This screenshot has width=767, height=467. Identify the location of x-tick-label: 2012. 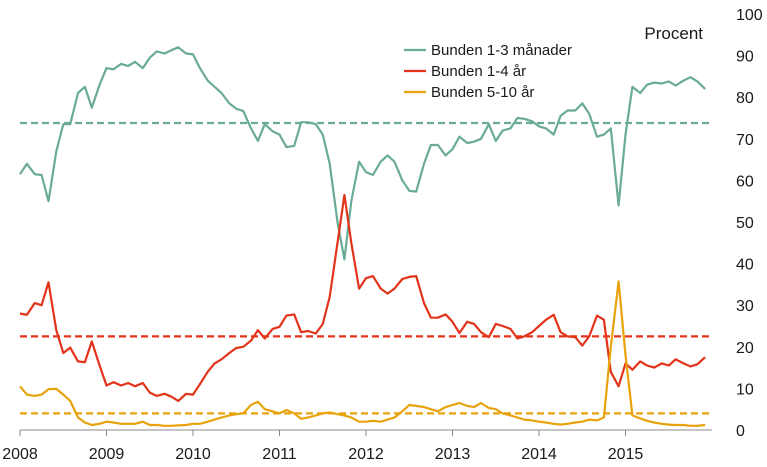
(366, 454).